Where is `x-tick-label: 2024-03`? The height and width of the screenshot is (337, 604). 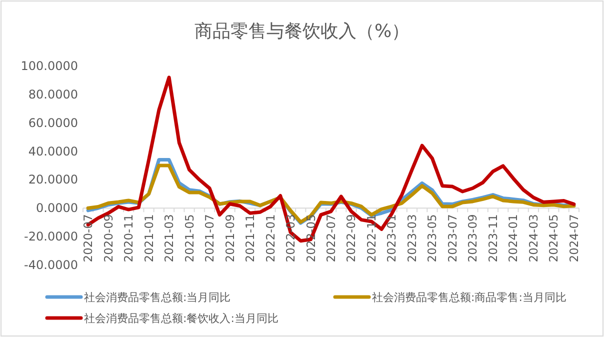
x-tick-label: 2024-03 is located at coordinates (533, 238).